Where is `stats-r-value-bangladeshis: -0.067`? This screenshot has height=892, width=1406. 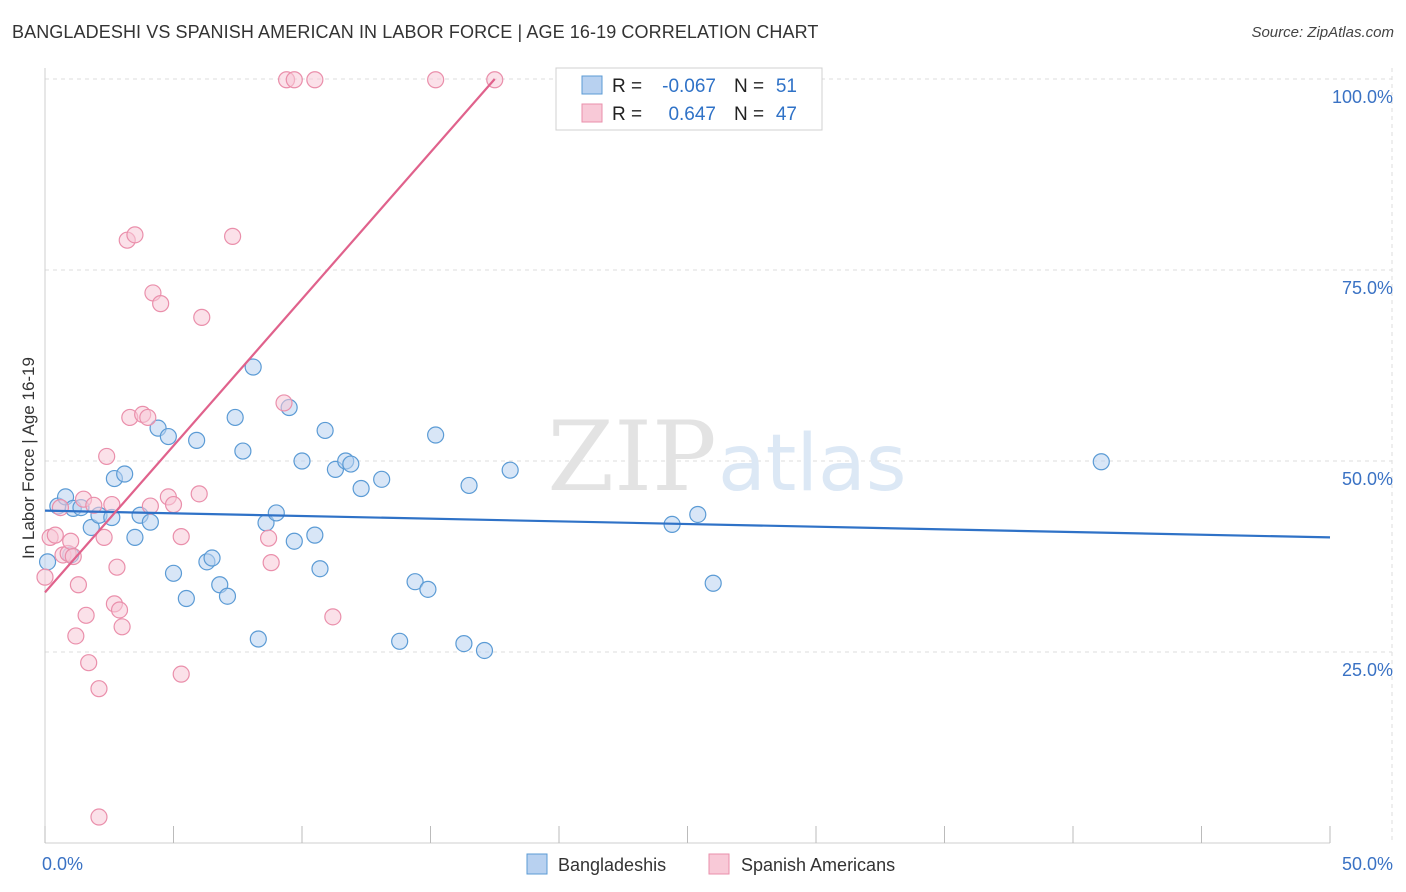 stats-r-value-bangladeshis: -0.067 is located at coordinates (689, 86).